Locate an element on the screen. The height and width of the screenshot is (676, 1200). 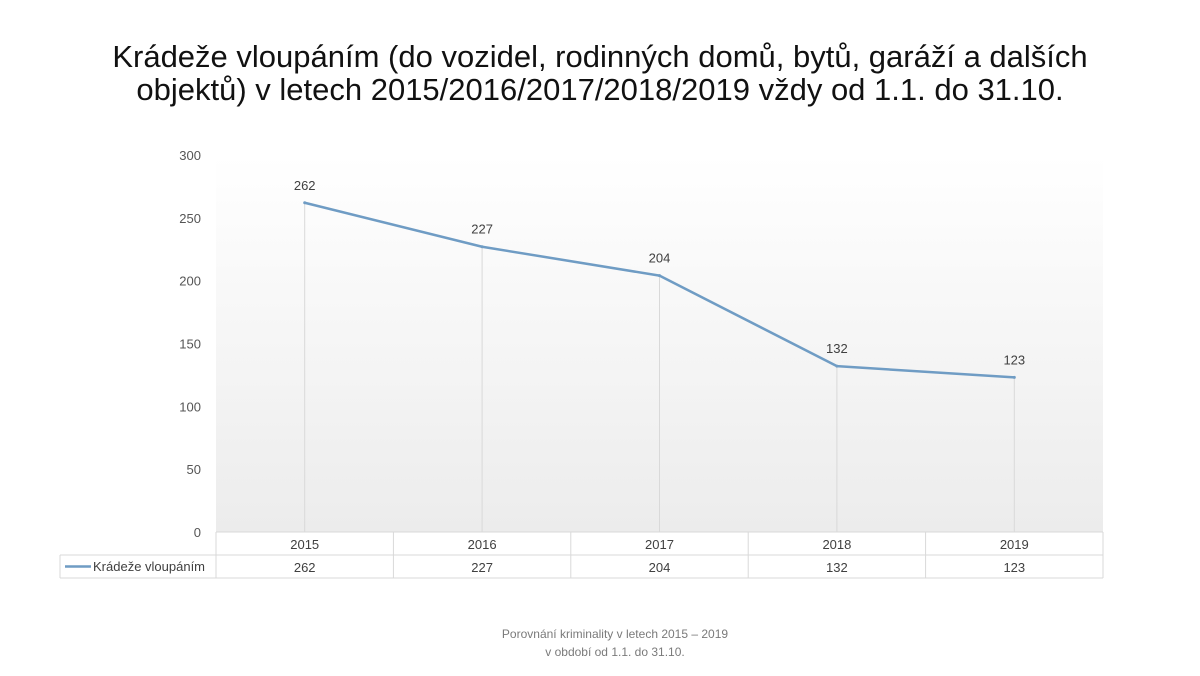
y-tick-label: 250 is located at coordinates (190, 218).